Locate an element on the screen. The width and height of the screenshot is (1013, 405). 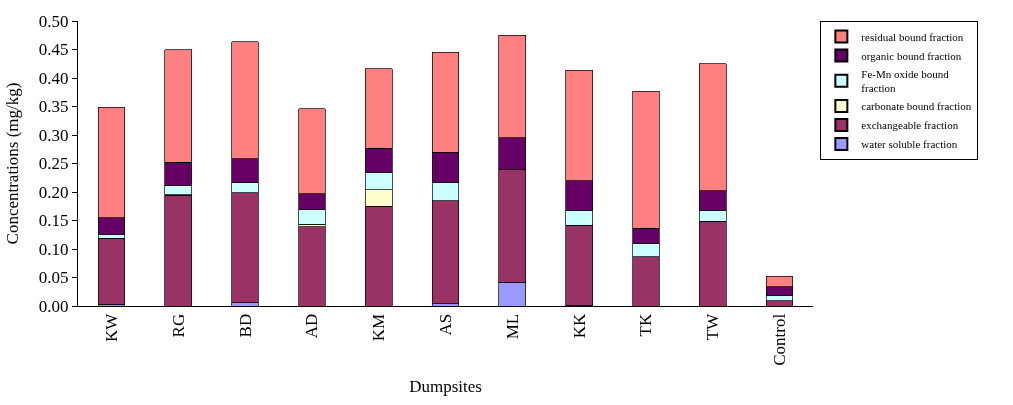
x-tick-label: KW is located at coordinates (111, 327).